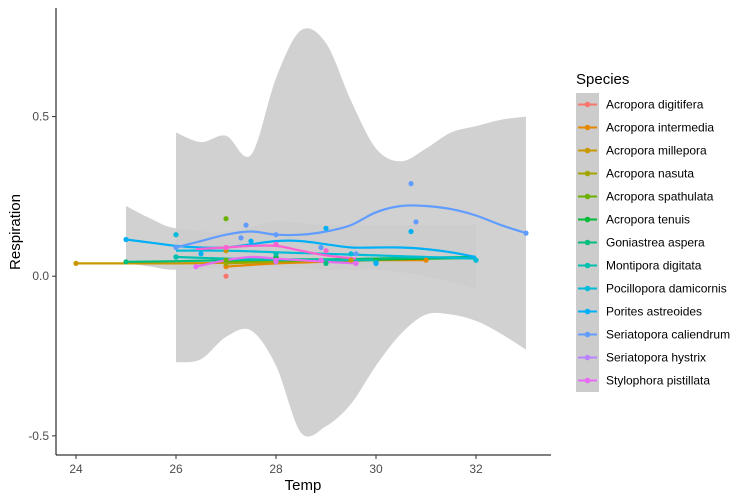 Image resolution: width=755 pixels, height=501 pixels. Describe the element at coordinates (655, 105) in the screenshot. I see `legend-entry-label: Acropora digitifera` at that location.